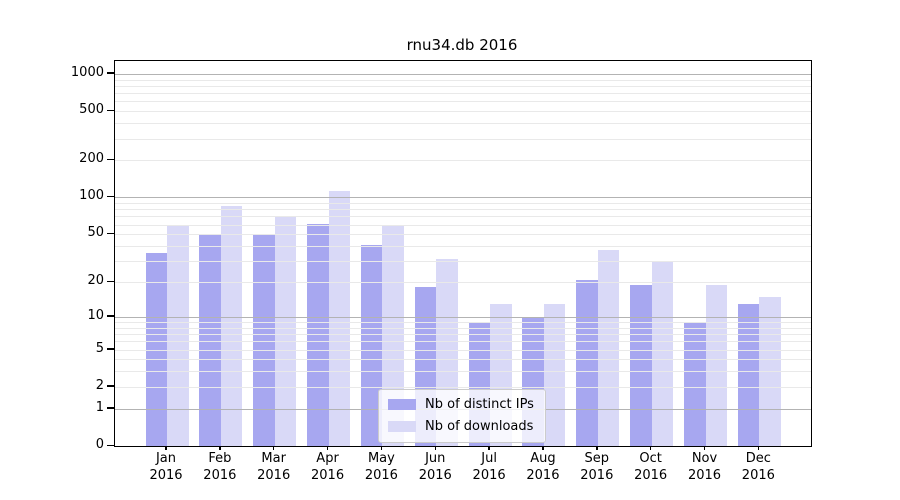 The height and width of the screenshot is (500, 900). What do you see at coordinates (95, 233) in the screenshot?
I see `y-tick-label-50: 50` at bounding box center [95, 233].